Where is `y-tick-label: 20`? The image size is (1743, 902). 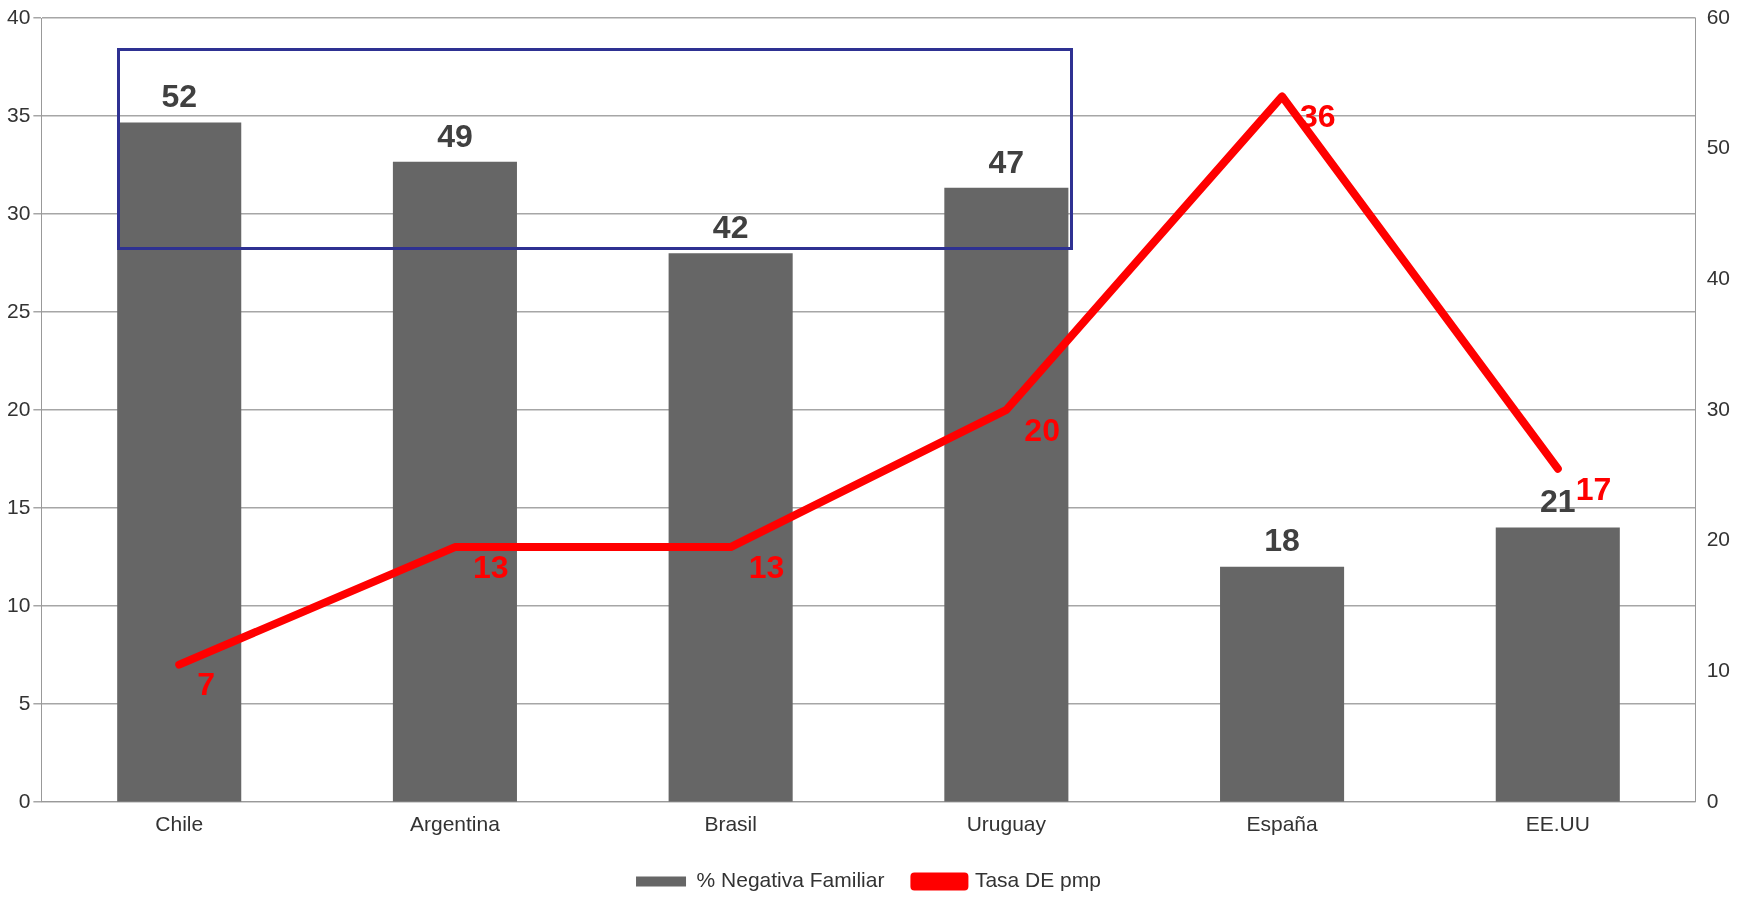
y-tick-label: 20 is located at coordinates (19, 408).